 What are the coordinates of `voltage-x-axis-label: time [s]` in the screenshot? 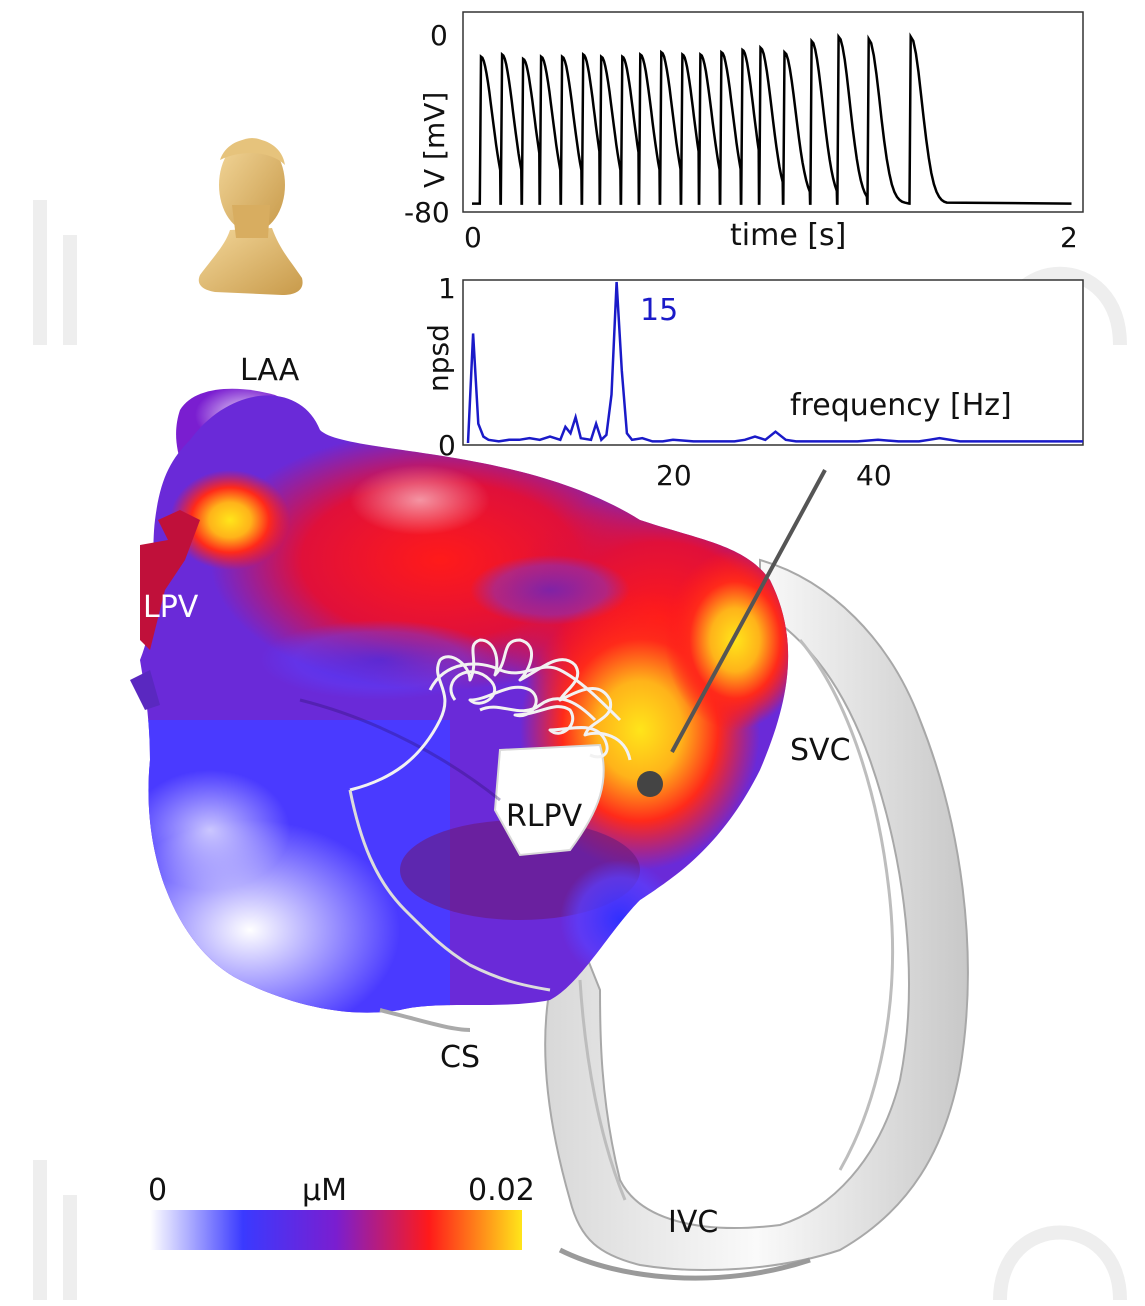 It's located at (788, 235).